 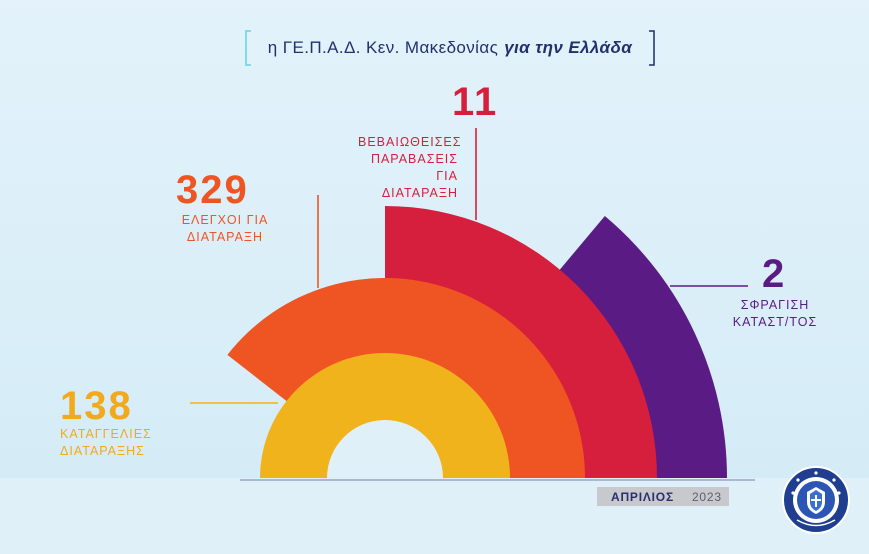 What do you see at coordinates (383, 47) in the screenshot?
I see `title-prefix: η ΓΕ.Π.Α.Δ. Κεν. Μακεδονίας` at bounding box center [383, 47].